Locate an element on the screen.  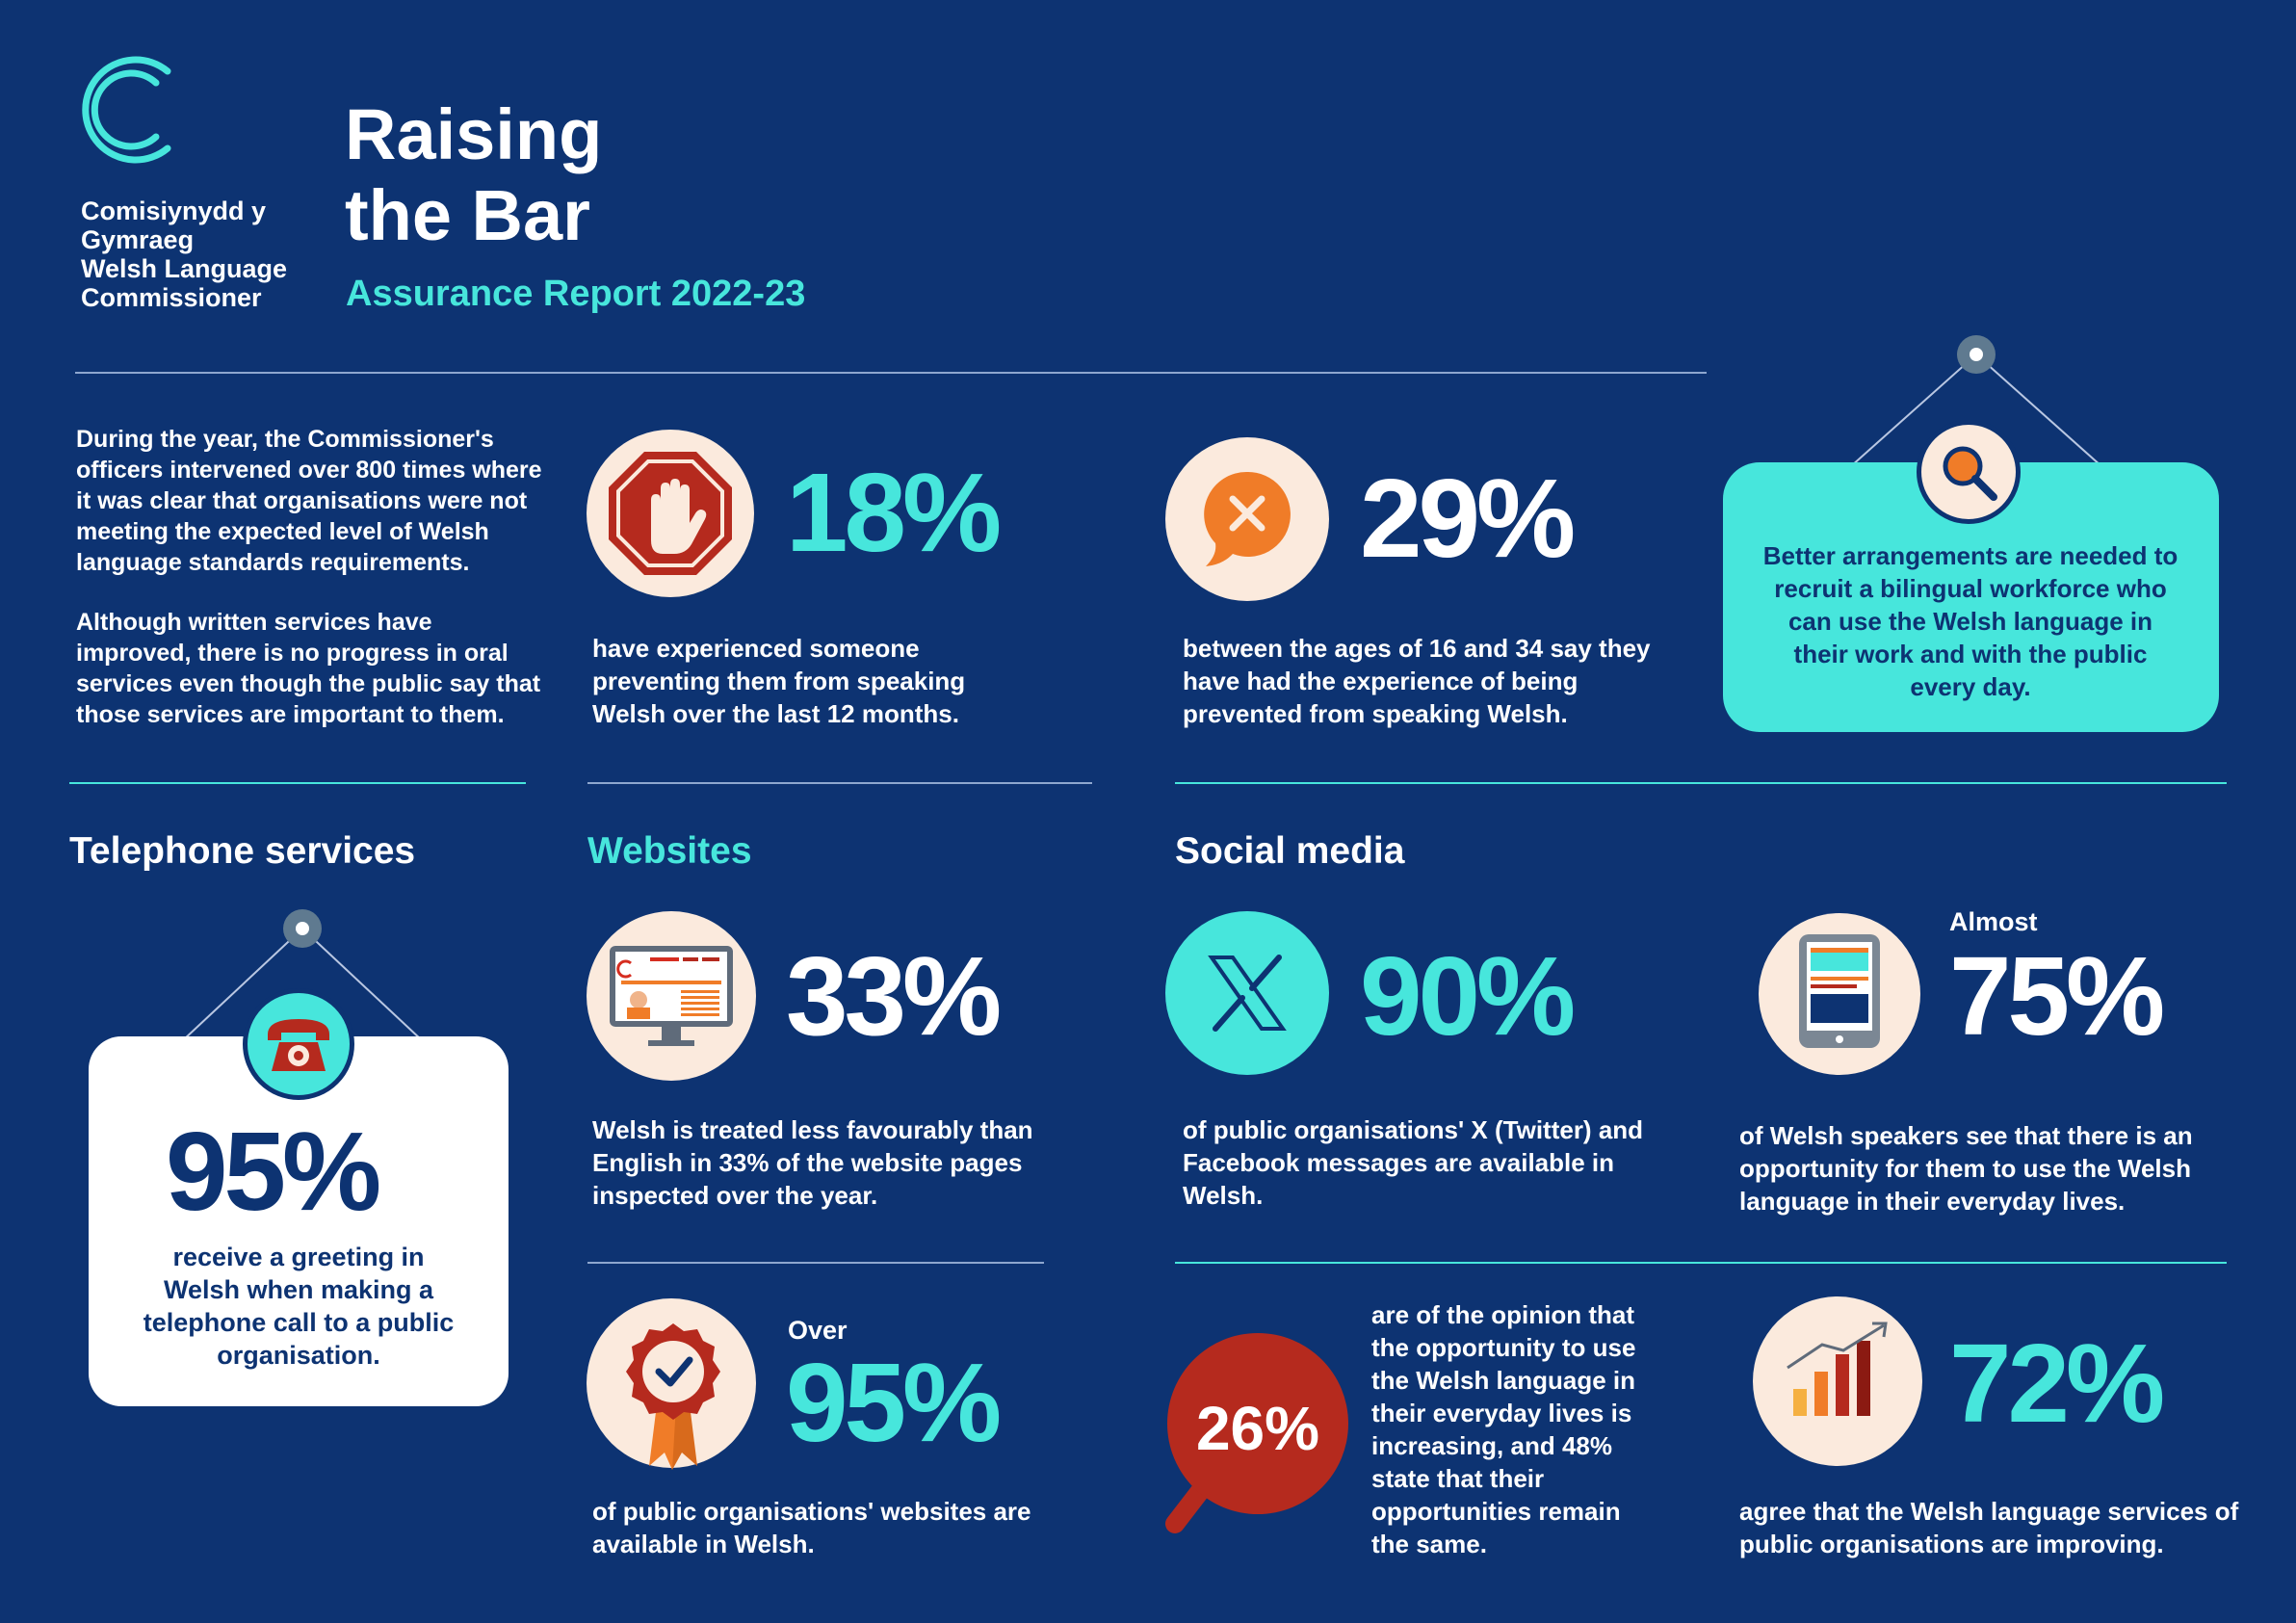
stat-29-value: 29% is located at coordinates (1468, 518).